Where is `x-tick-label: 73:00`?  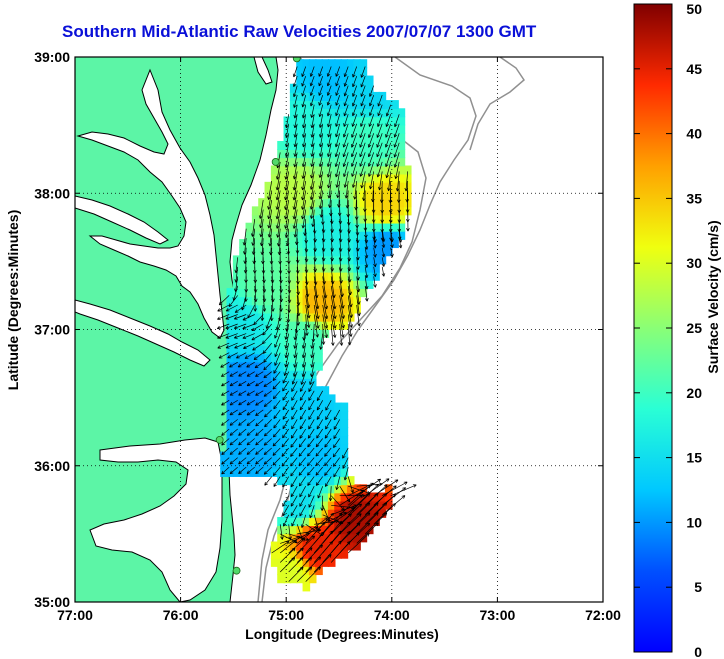
x-tick-label: 73:00 is located at coordinates (497, 615).